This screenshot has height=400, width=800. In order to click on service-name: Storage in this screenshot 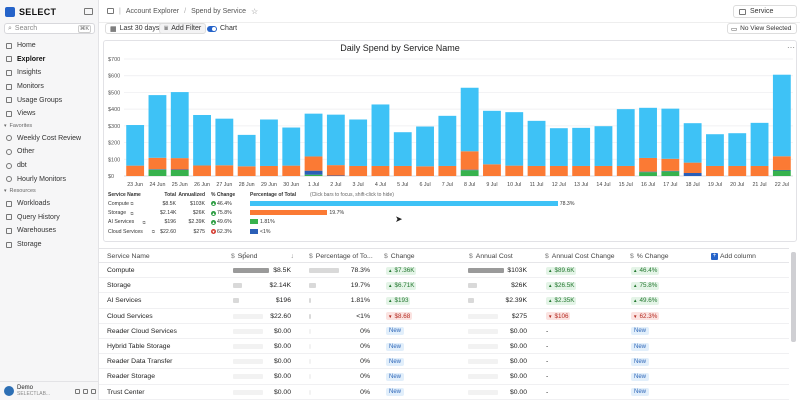, I will do `click(119, 286)`.